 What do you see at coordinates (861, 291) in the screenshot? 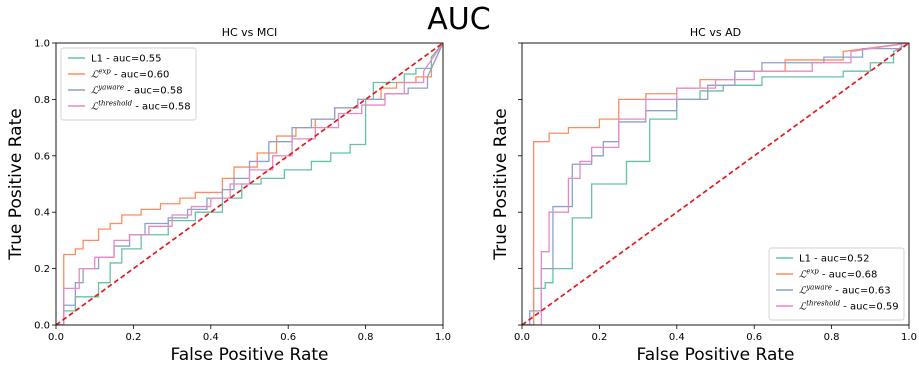
I see `legend-entry-auc: - auc=0.63` at bounding box center [861, 291].